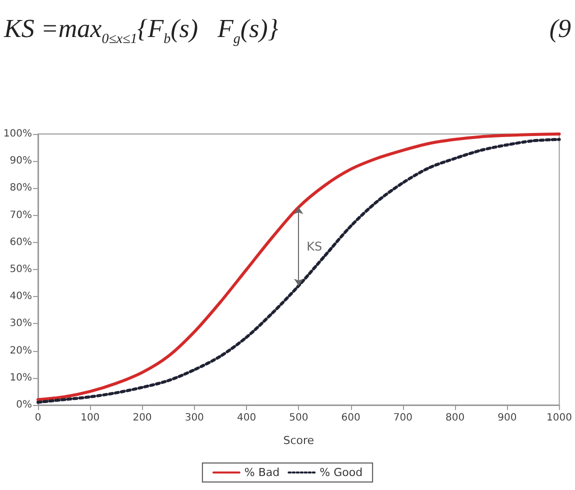 The image size is (575, 490). What do you see at coordinates (507, 418) in the screenshot?
I see `x-tick-label: 900` at bounding box center [507, 418].